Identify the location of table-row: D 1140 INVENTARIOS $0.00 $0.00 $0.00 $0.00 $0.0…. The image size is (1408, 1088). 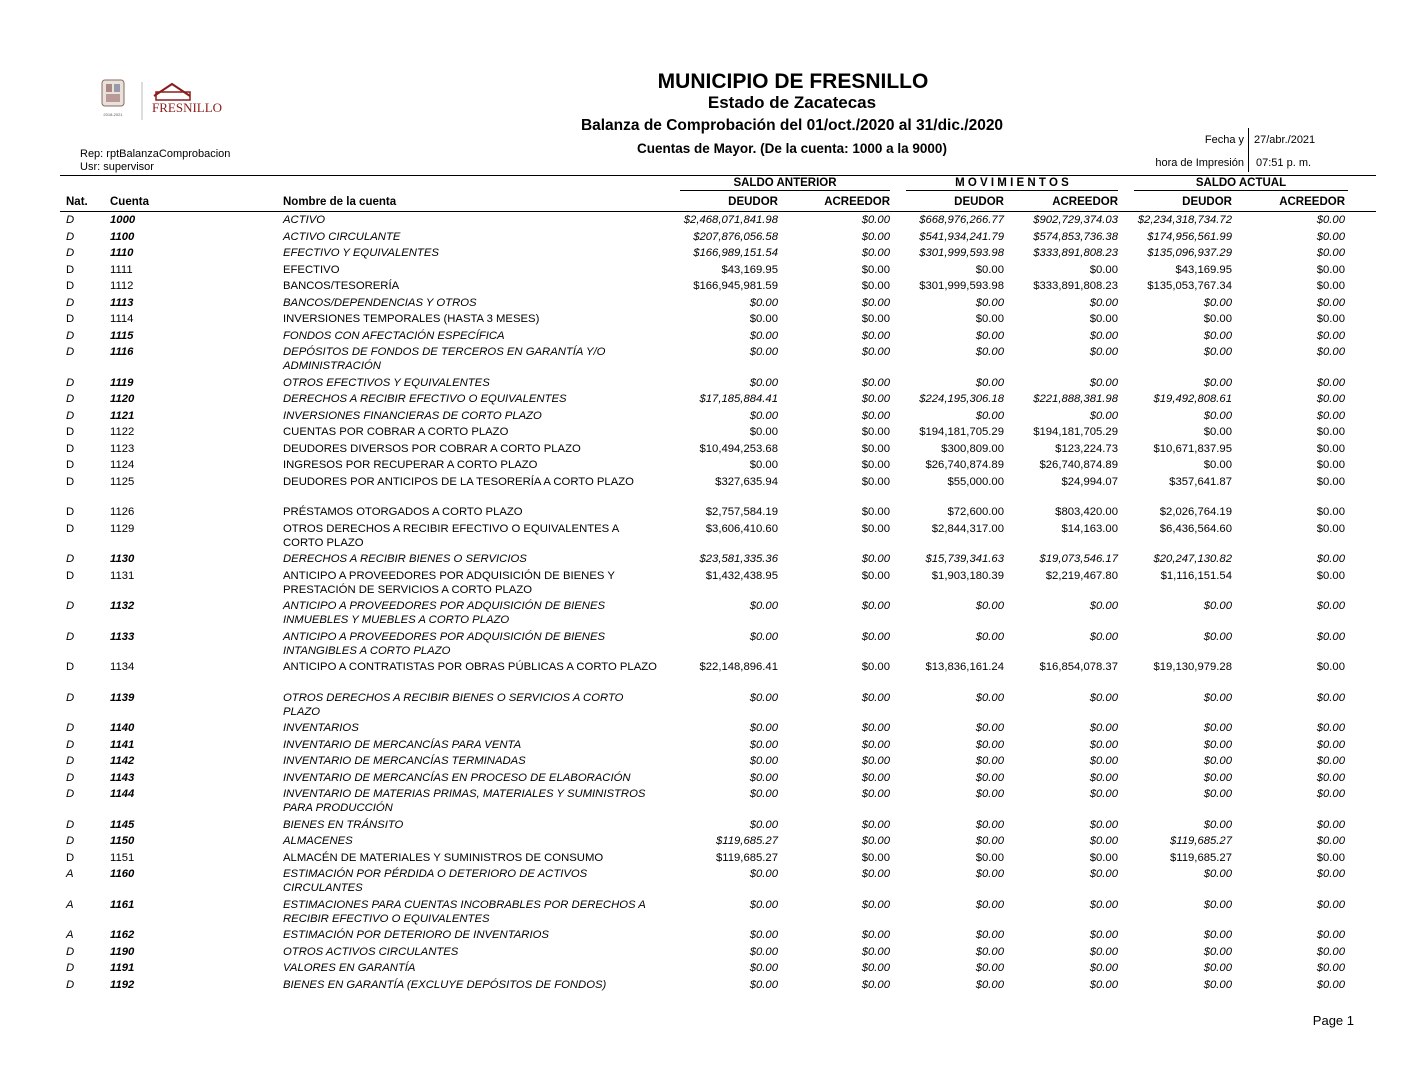
(704, 729).